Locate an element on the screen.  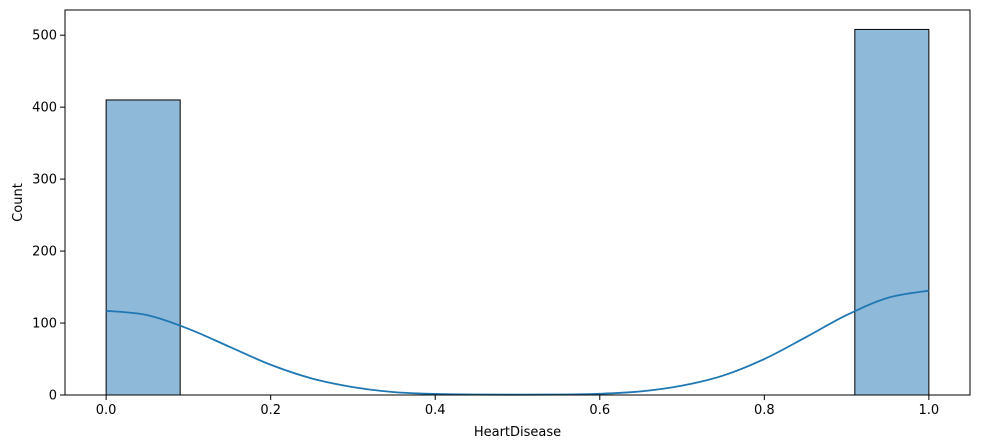
y-tick-label: 500 is located at coordinates (44, 36).